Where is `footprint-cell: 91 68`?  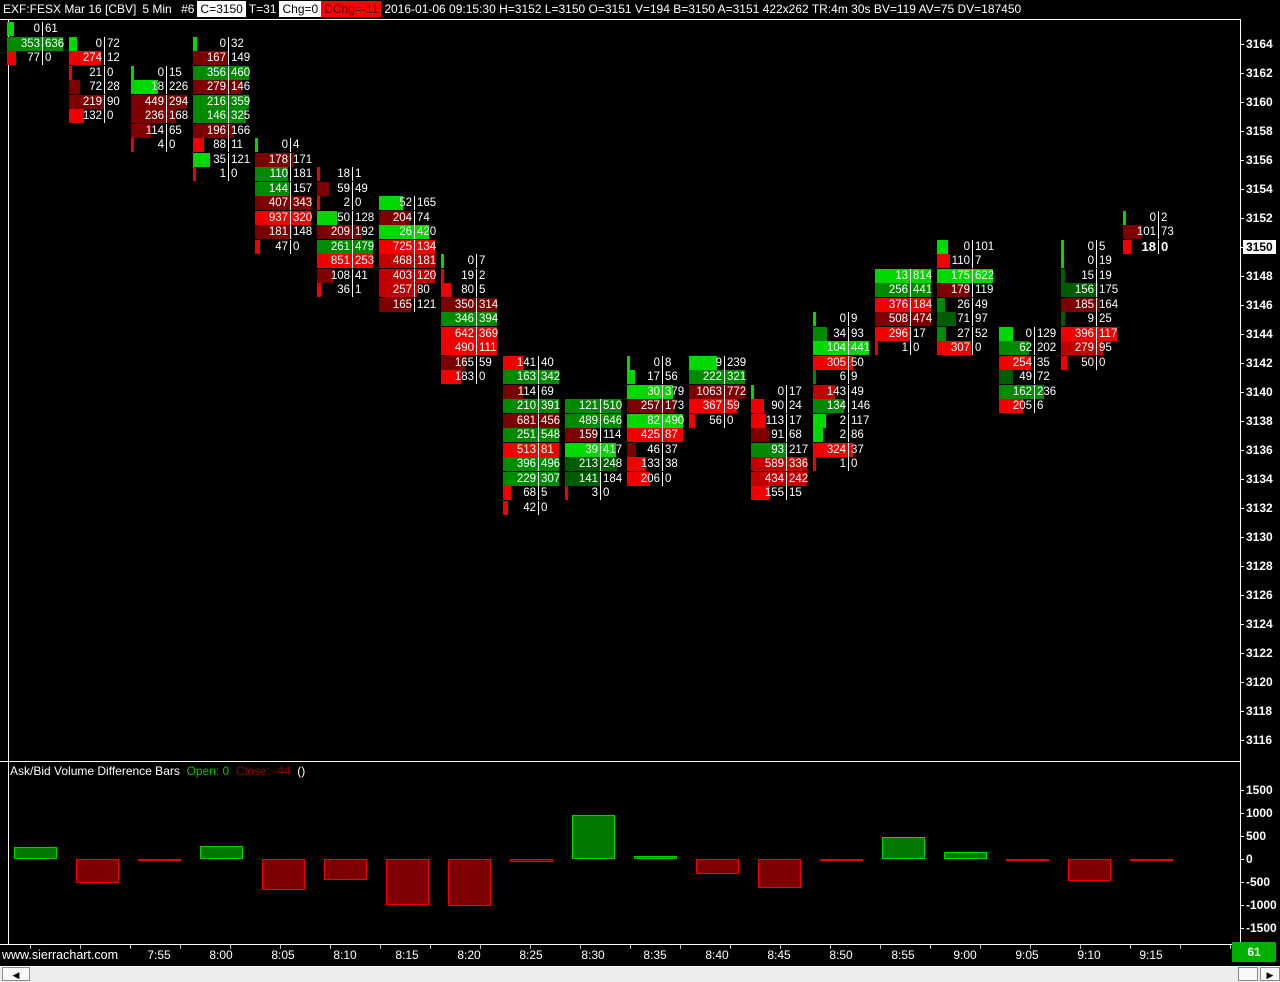 footprint-cell: 91 68 is located at coordinates (779, 435).